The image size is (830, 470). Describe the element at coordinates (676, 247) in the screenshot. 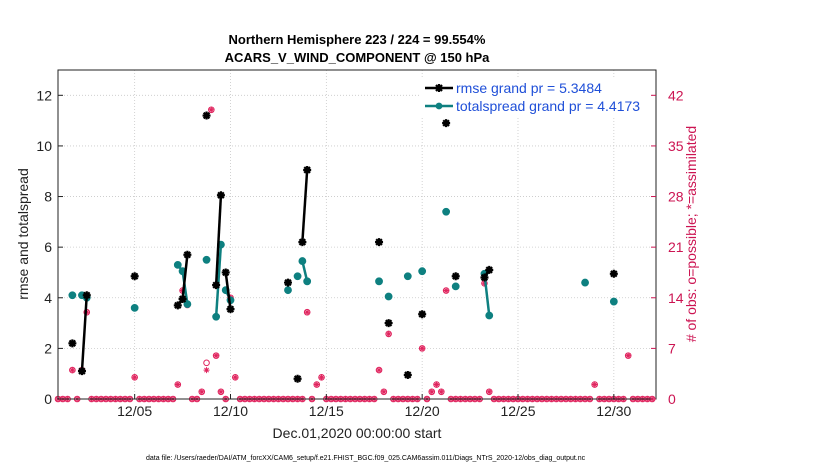

I see `y-right-tick-label: 21` at that location.